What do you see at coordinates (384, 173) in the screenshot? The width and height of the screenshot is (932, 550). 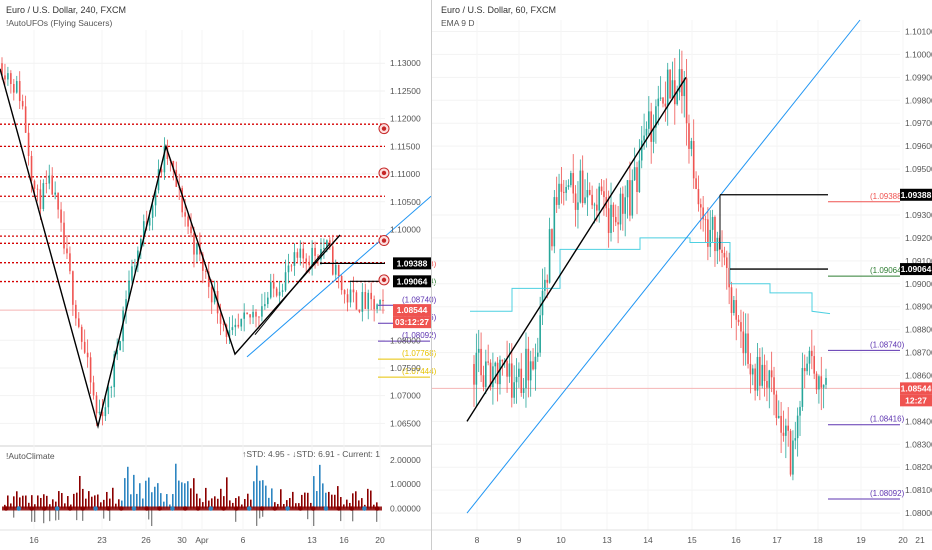 I see `ufo-icon-core` at bounding box center [384, 173].